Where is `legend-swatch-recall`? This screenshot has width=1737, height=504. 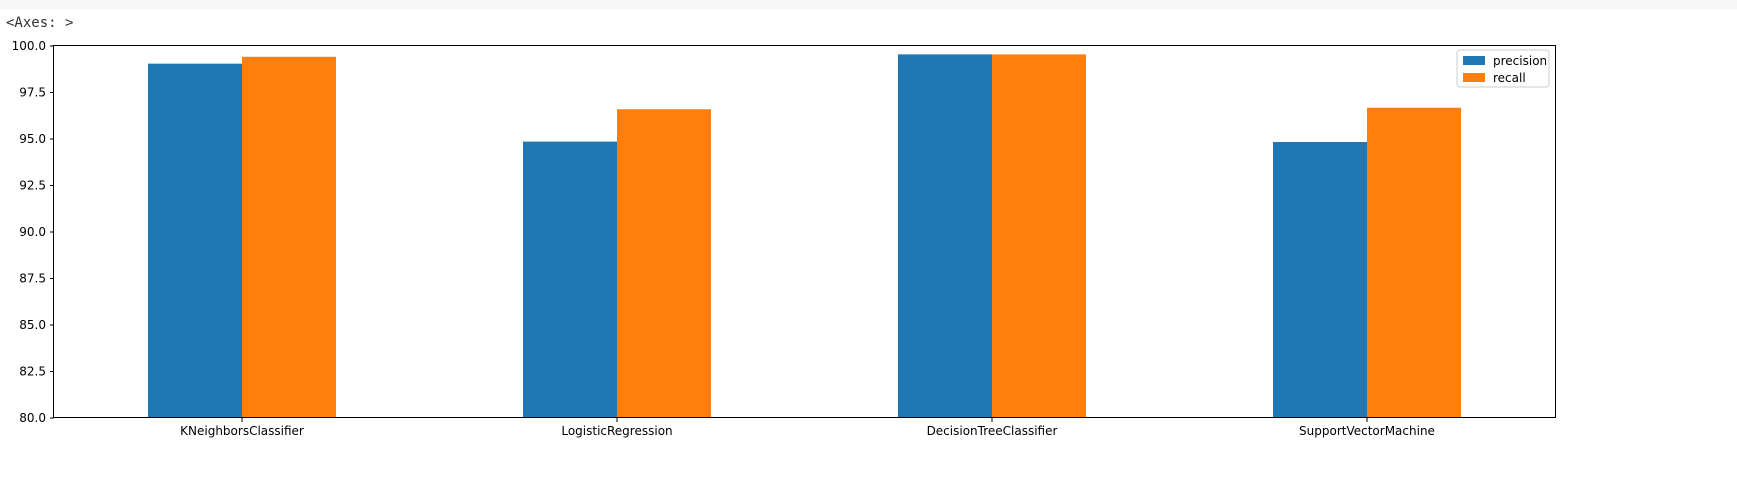
legend-swatch-recall is located at coordinates (1474, 77).